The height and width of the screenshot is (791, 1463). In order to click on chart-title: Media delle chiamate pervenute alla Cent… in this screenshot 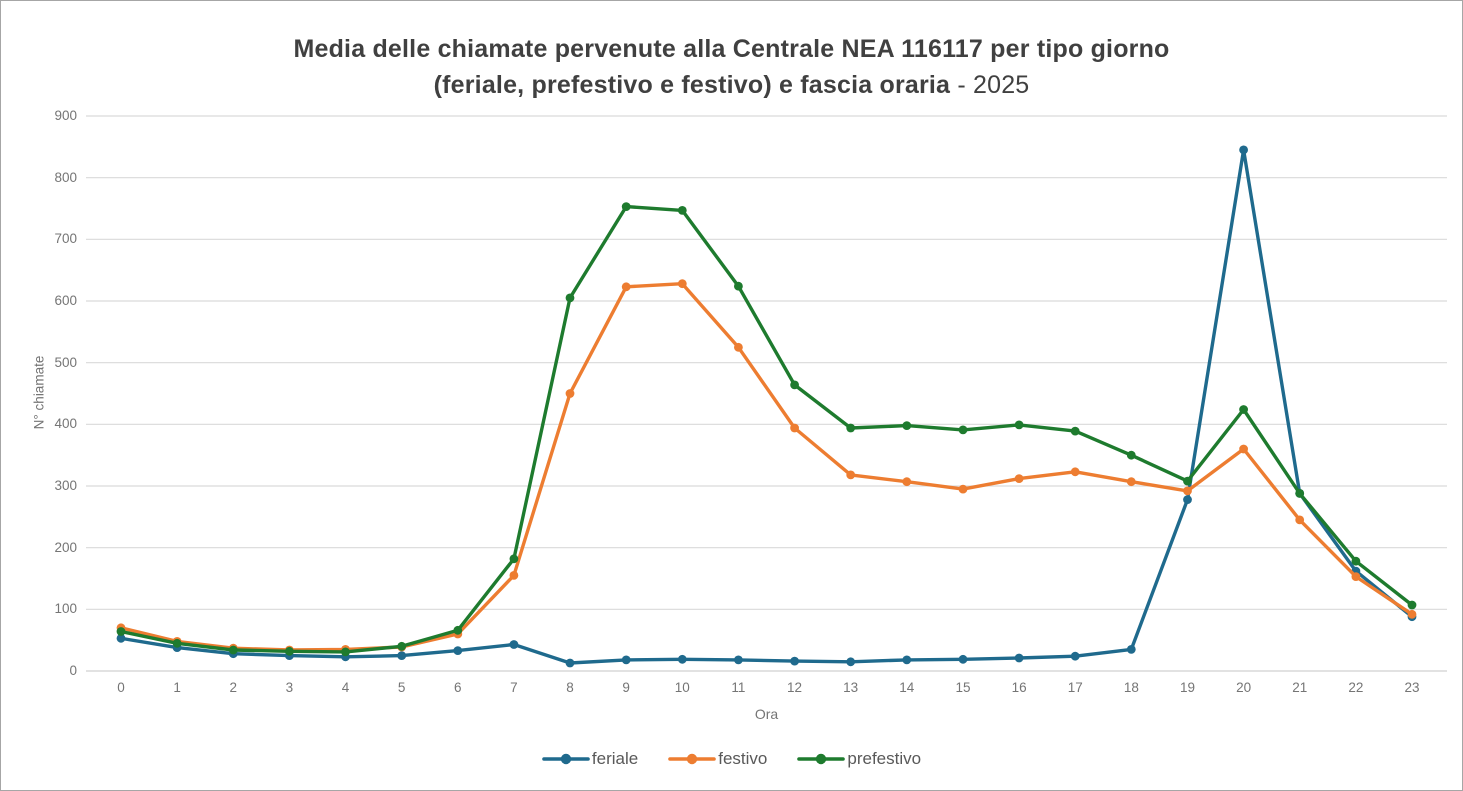, I will do `click(731, 67)`.